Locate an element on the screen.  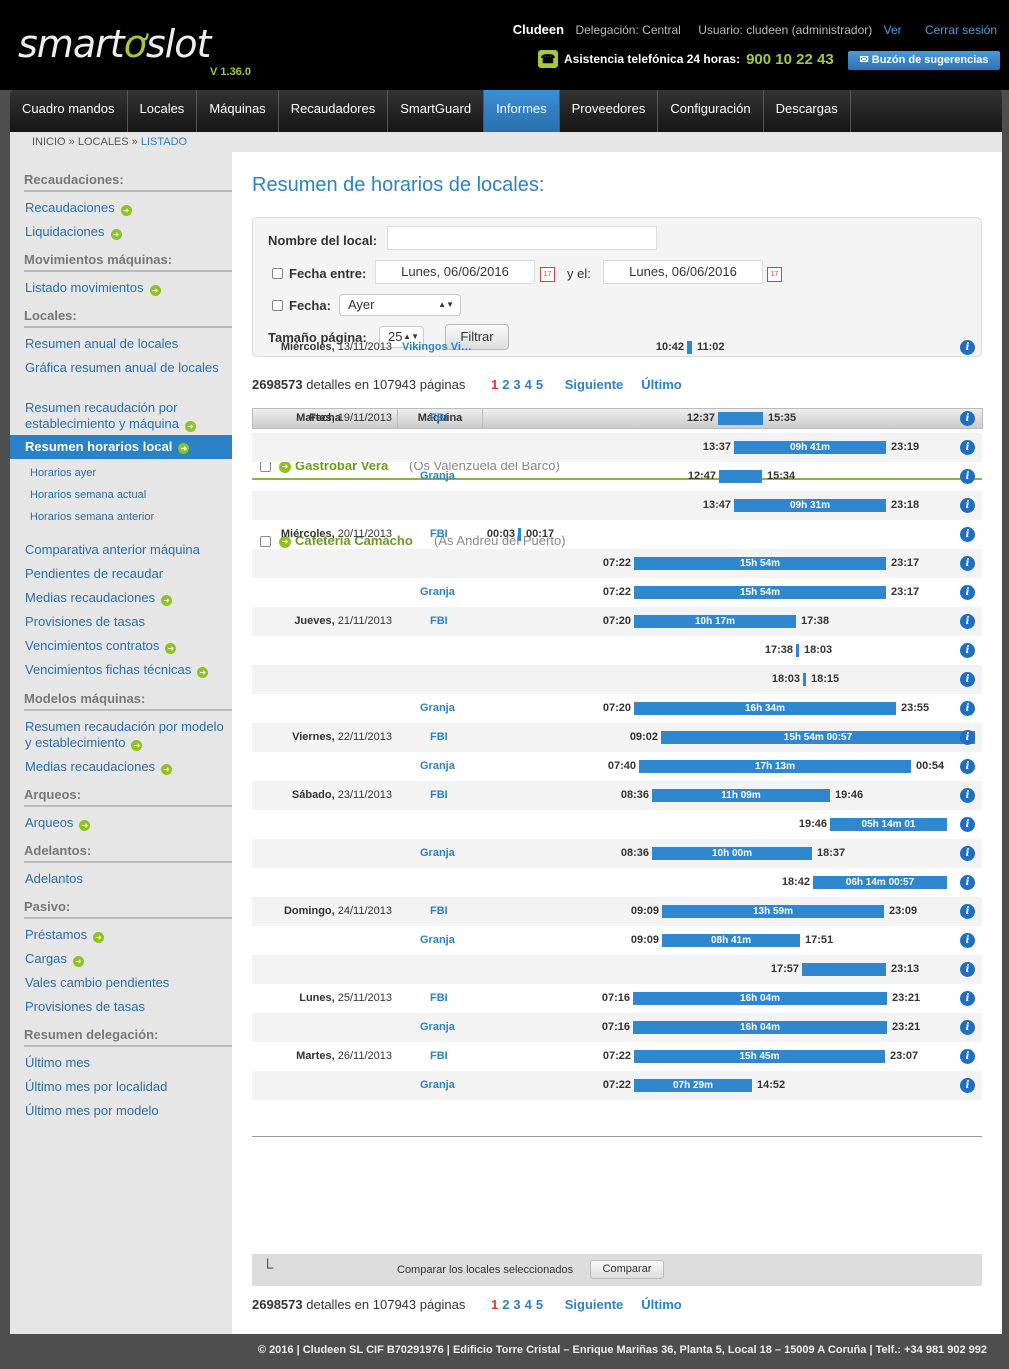
date-to-input: Lunes, 06/06/2016 is located at coordinates (683, 272).